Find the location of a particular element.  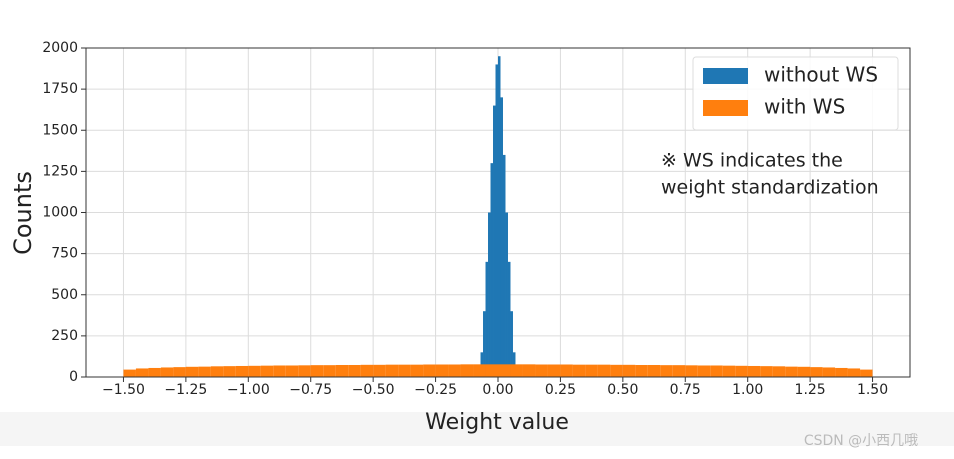

watermark: CSDN @小西几哦 is located at coordinates (861, 441).